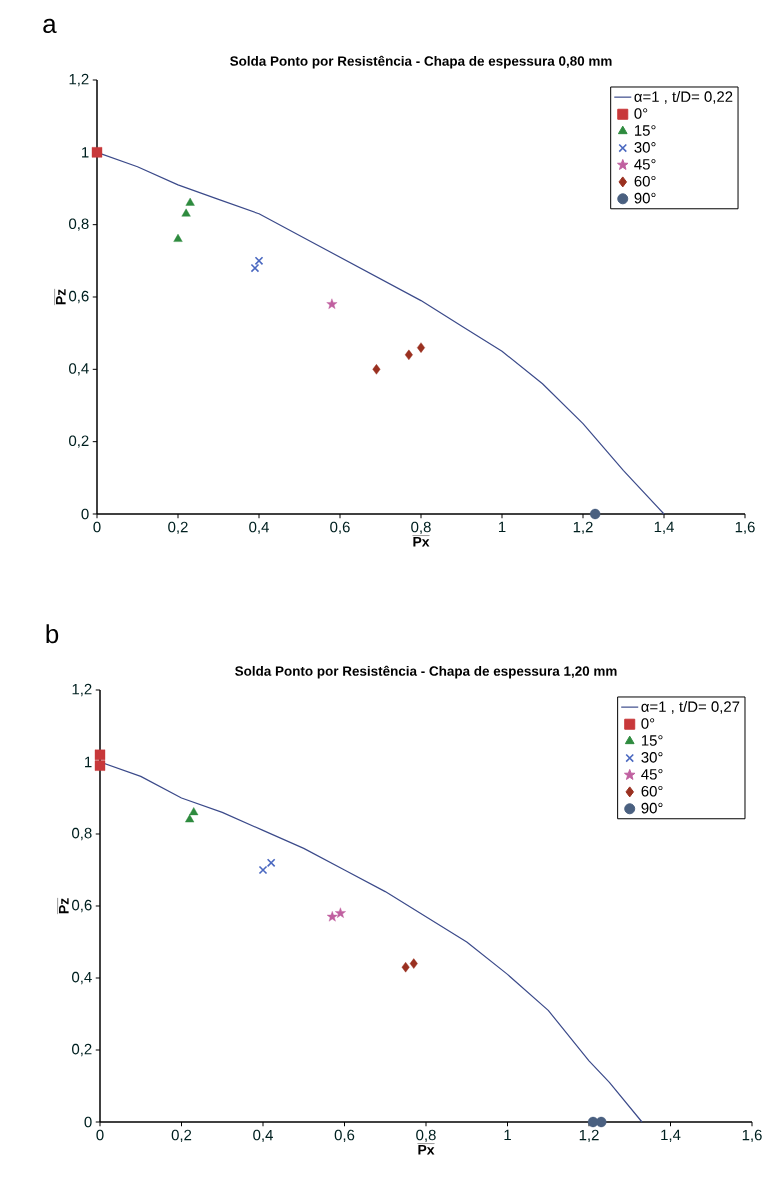  What do you see at coordinates (52, 634) in the screenshot?
I see `text: b` at bounding box center [52, 634].